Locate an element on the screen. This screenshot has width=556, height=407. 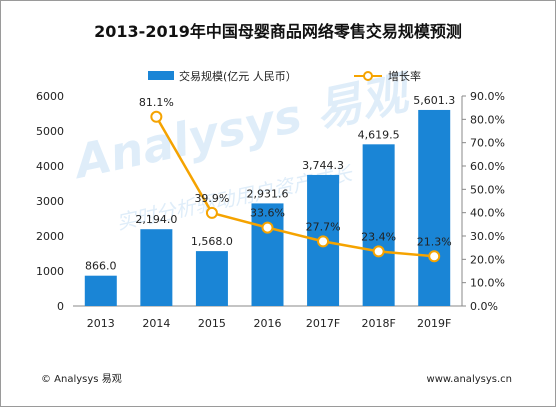
bar-value-label: 1,568.0 is located at coordinates (212, 241).